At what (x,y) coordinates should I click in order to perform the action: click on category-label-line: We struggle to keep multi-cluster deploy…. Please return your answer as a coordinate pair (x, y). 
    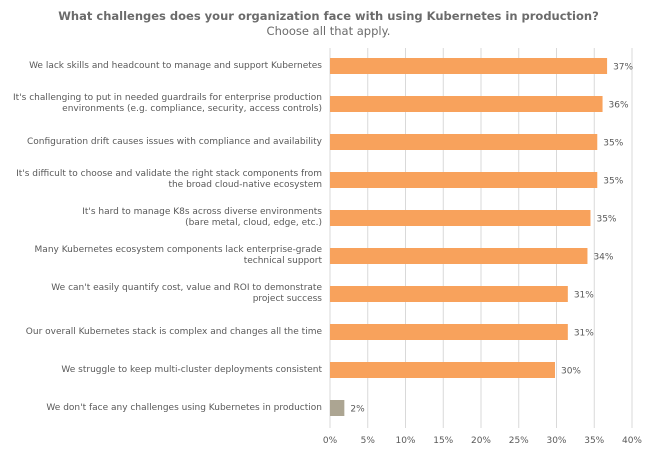
    Looking at the image, I should click on (191, 369).